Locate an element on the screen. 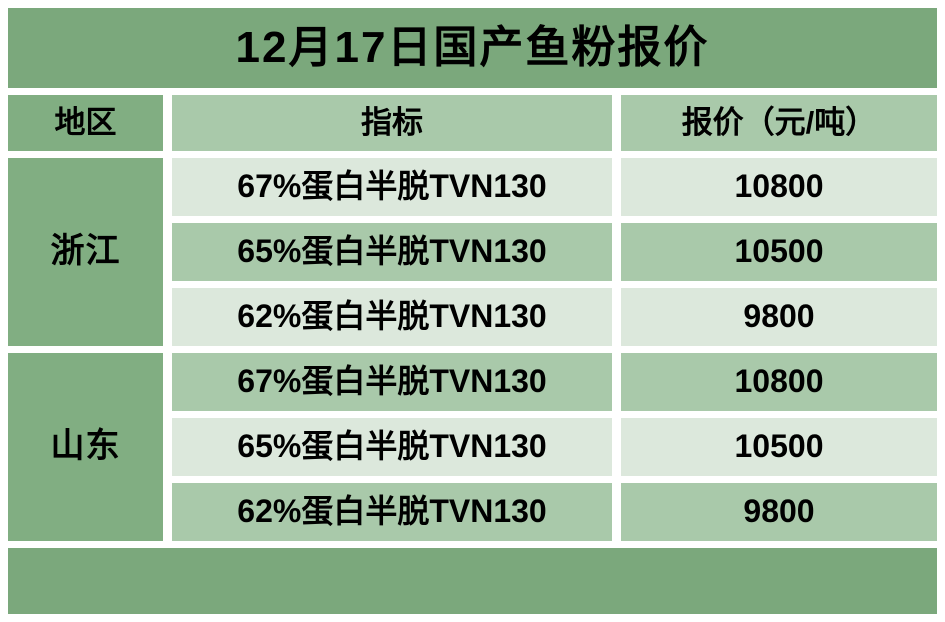  header-region: 地区 is located at coordinates (85, 123).